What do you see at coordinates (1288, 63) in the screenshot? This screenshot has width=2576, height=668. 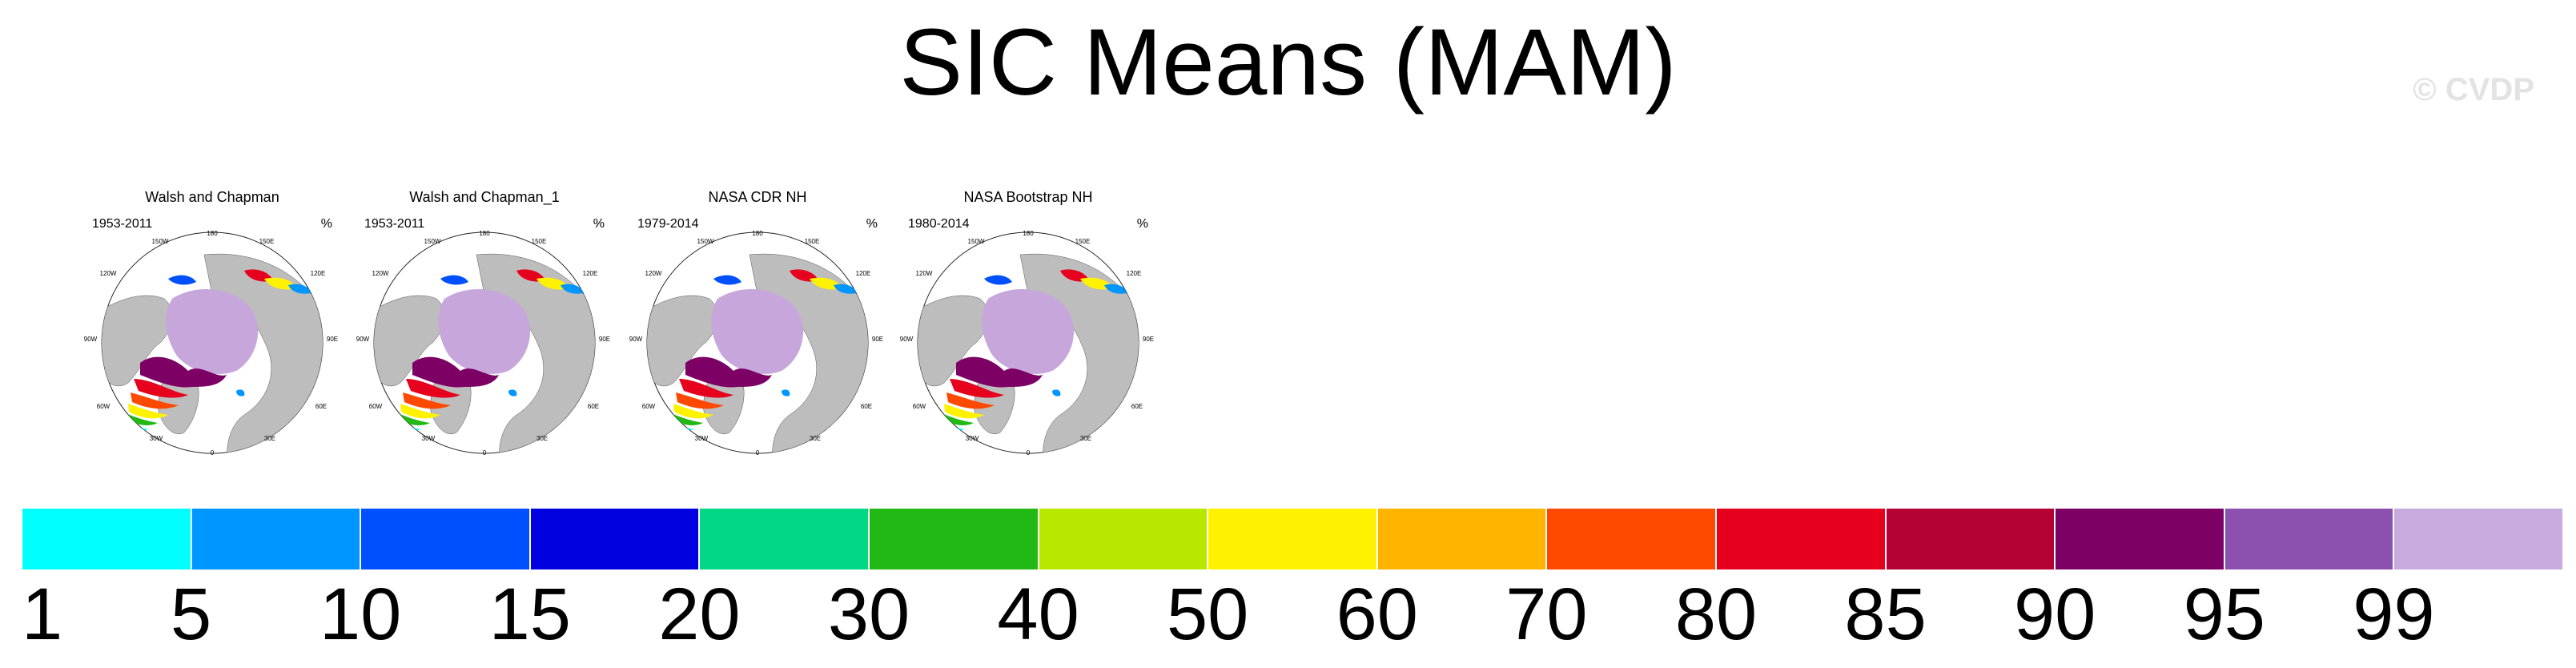 I see `page-title: SIC Means (MAM)` at bounding box center [1288, 63].